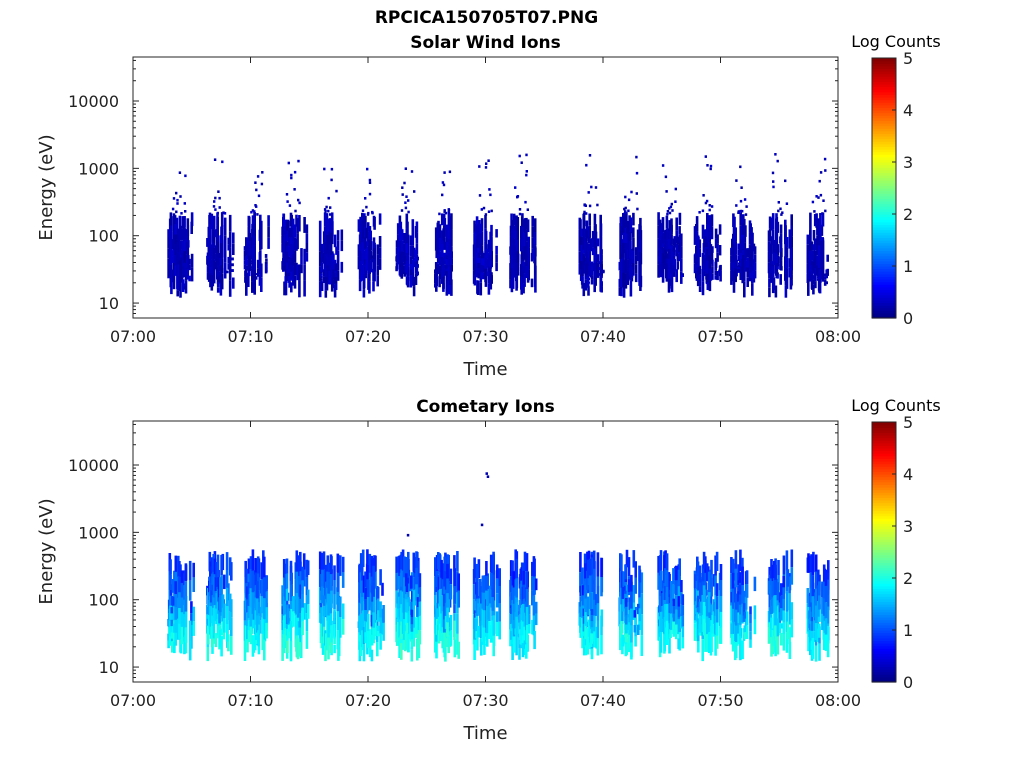 The width and height of the screenshot is (1024, 768). Describe the element at coordinates (908, 110) in the screenshot. I see `colorbar-tick-label: 4` at that location.